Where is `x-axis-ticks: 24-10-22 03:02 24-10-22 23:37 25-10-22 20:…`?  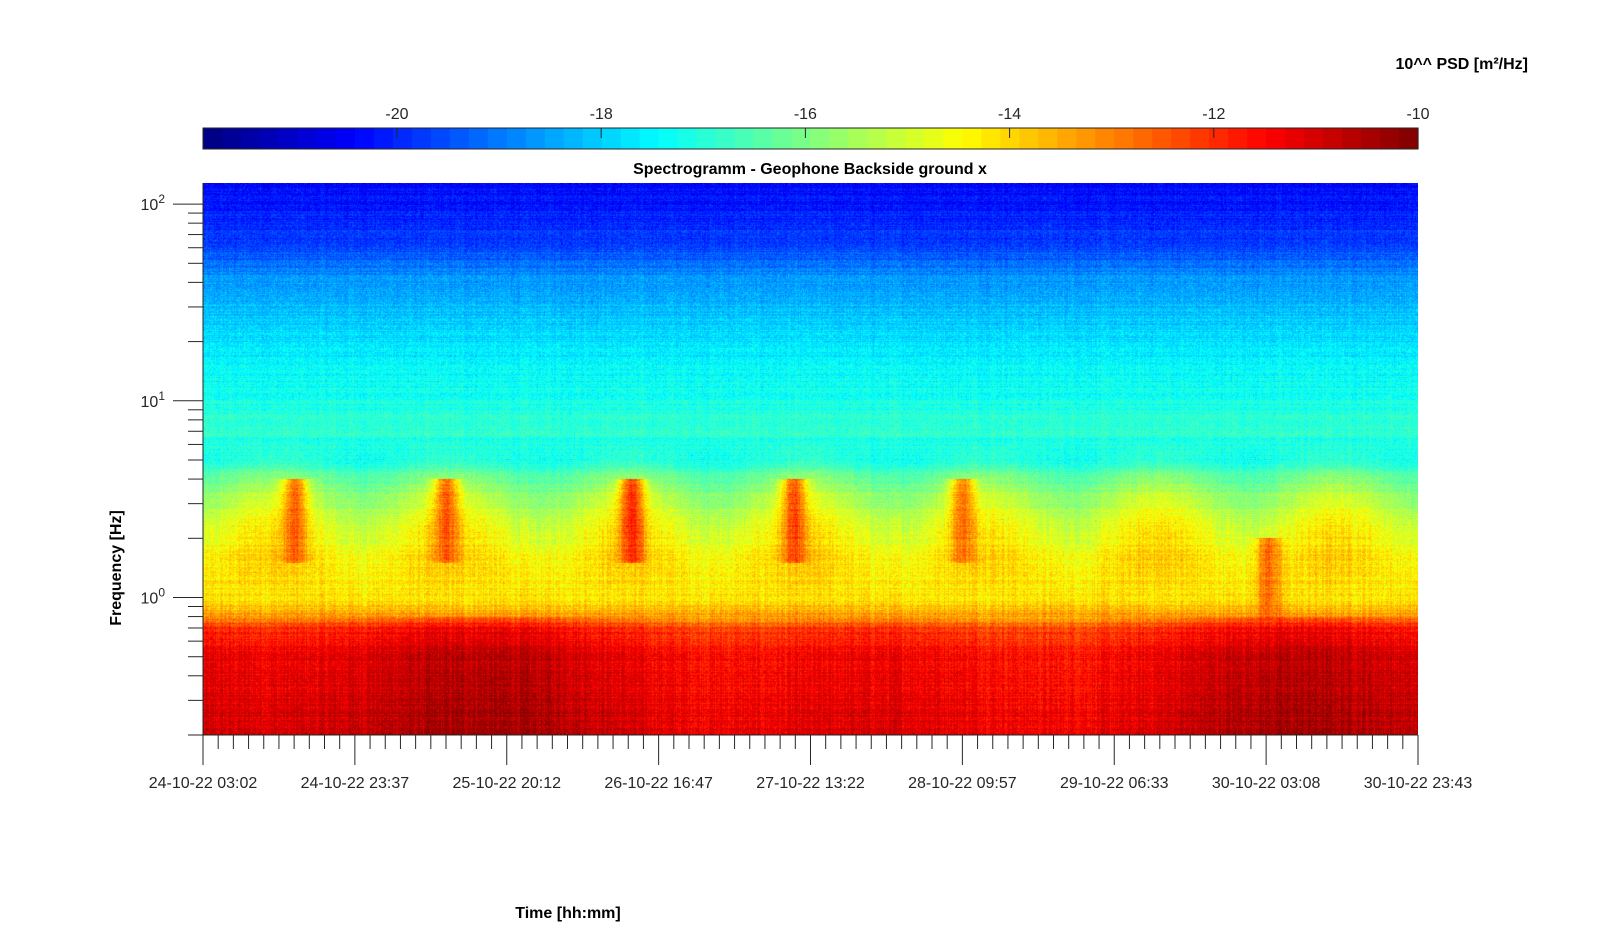 x-axis-ticks: 24-10-22 03:02 24-10-22 23:37 25-10-22 20:… is located at coordinates (811, 763).